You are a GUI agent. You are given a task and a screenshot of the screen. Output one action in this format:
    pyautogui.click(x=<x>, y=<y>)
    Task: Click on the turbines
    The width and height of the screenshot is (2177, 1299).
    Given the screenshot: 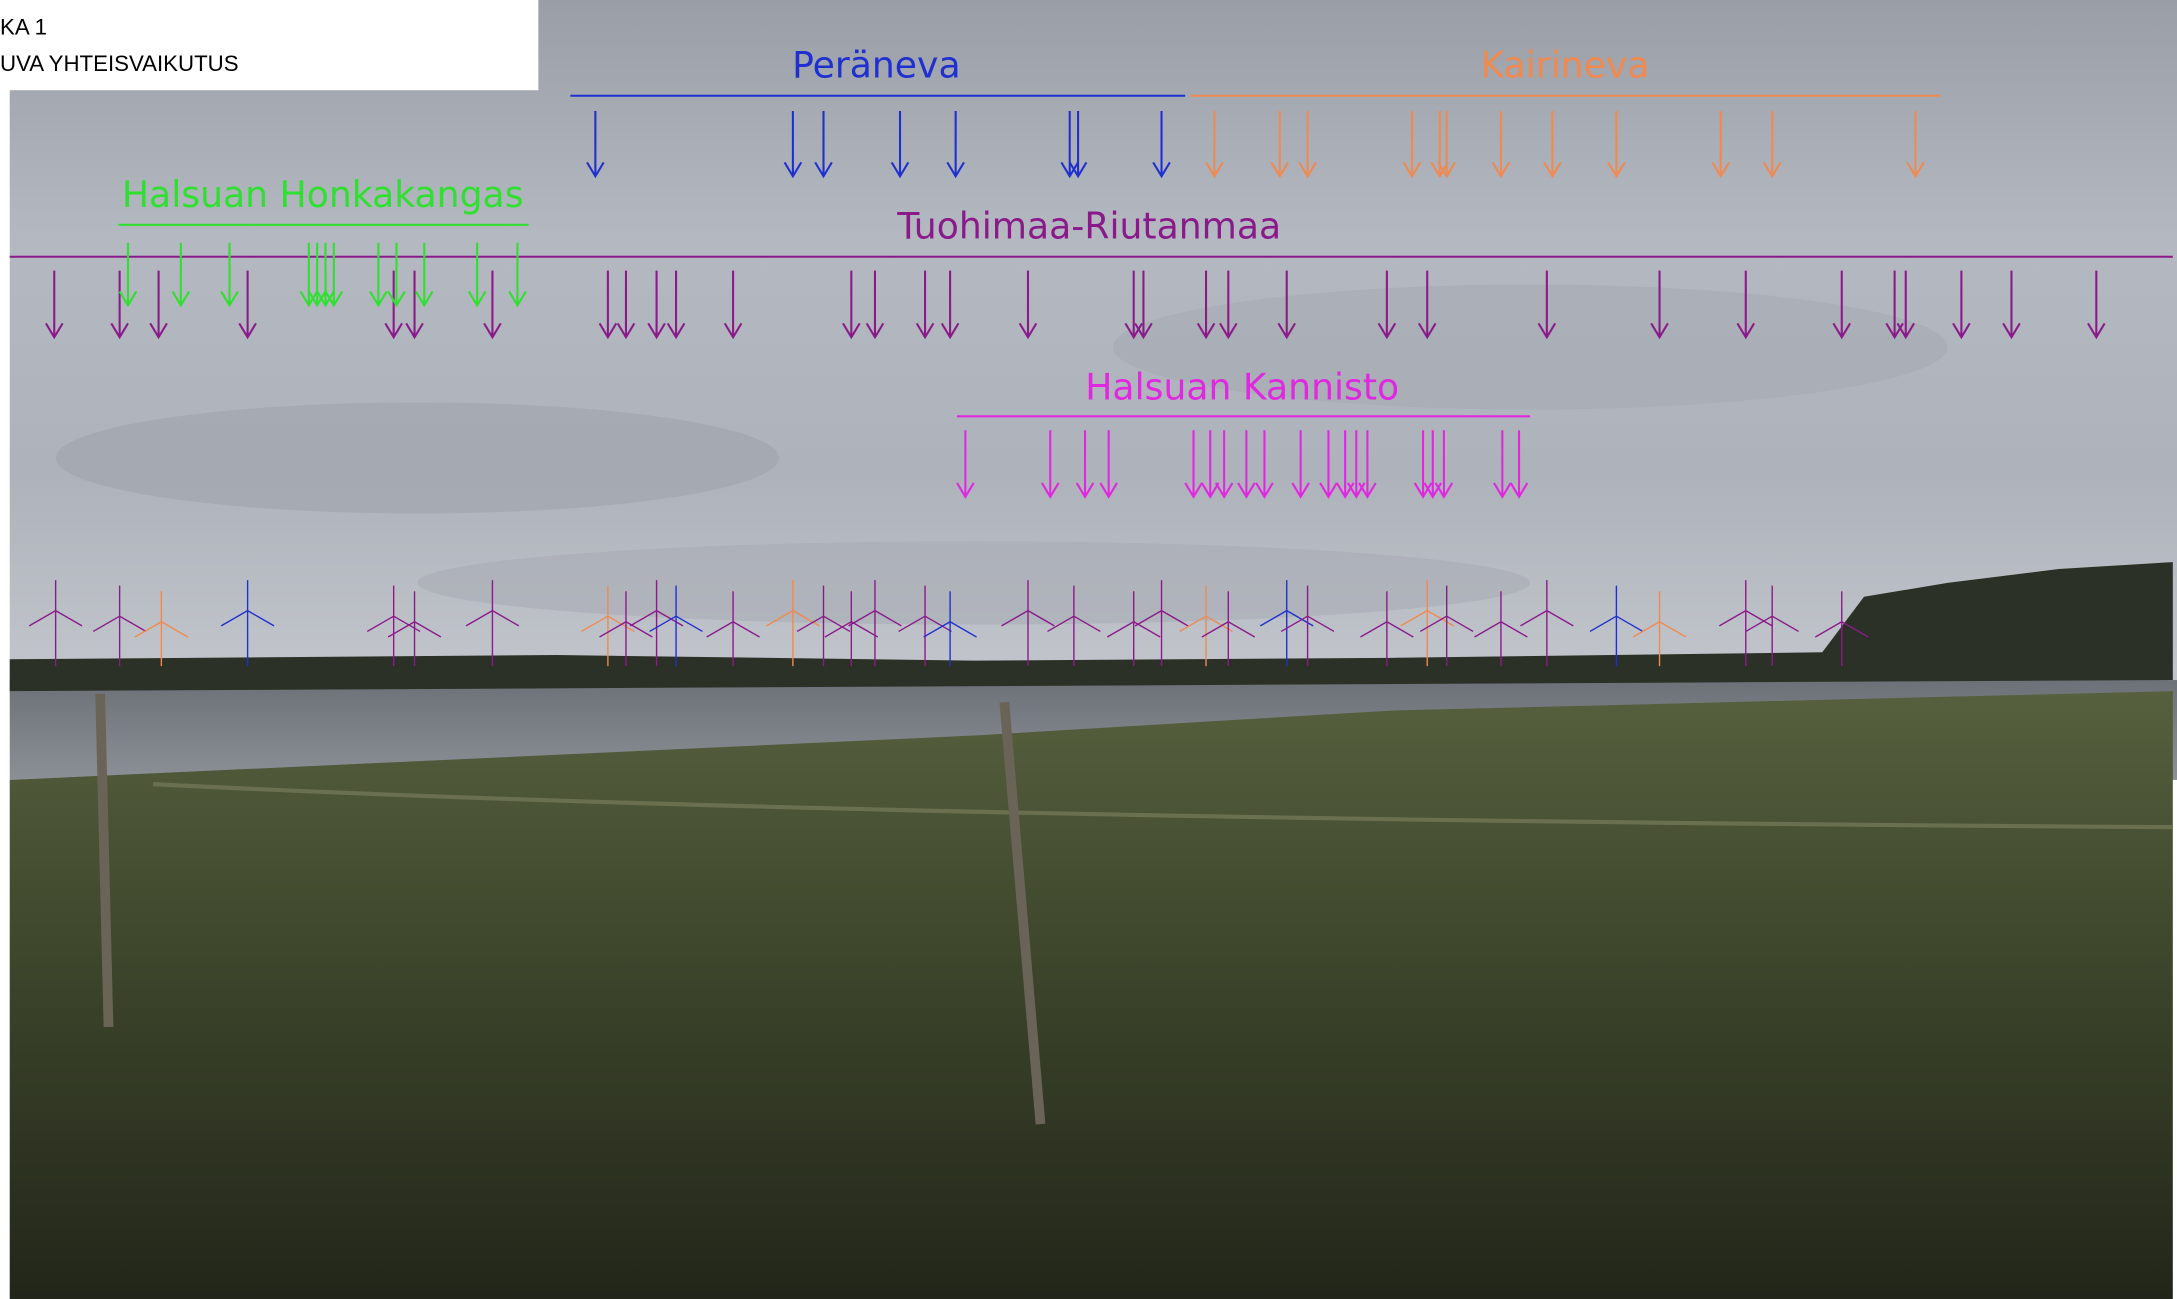 What is the action you would take?
    pyautogui.click(x=948, y=623)
    